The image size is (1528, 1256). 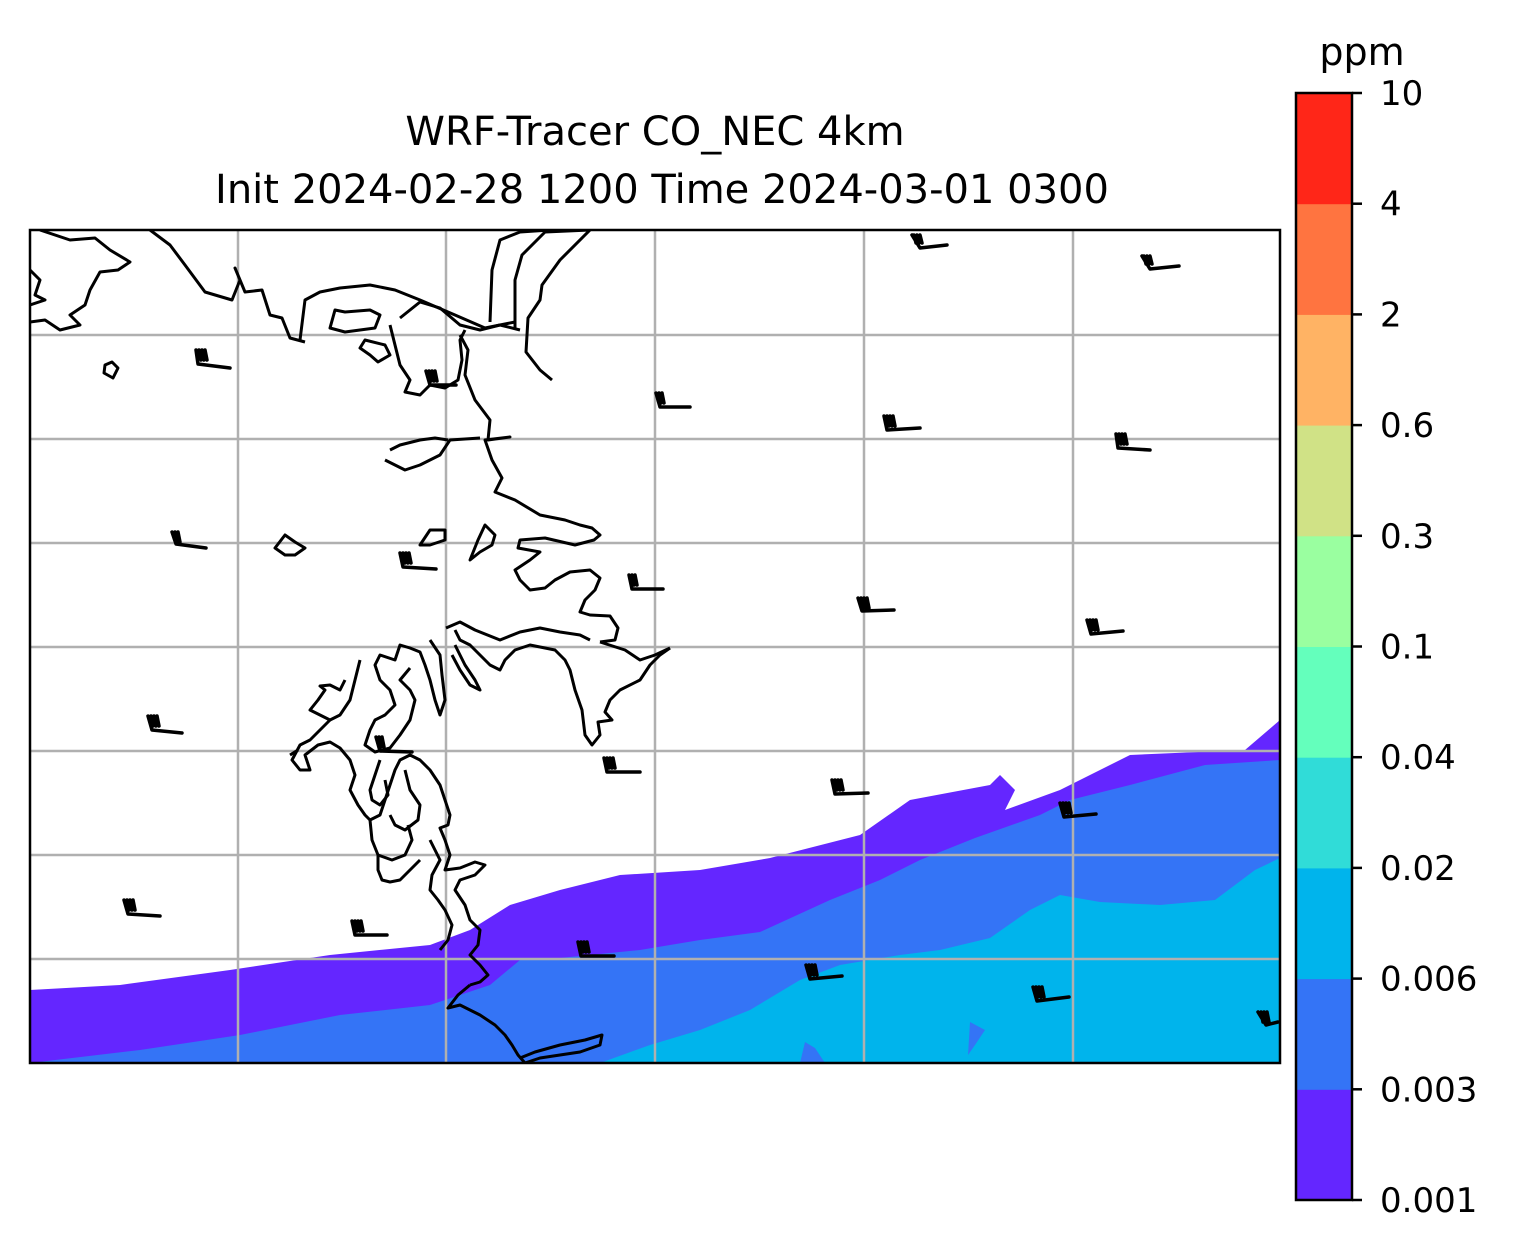 I want to click on colorbar-ticks: 0.001 0.003 0.006 0.02 0.04 0.1 0.3 0.6 2 4 10, so click(x=1414, y=647).